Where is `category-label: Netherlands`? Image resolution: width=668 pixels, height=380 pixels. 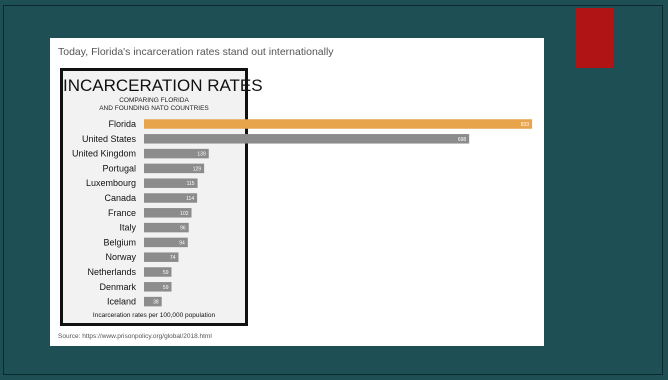
category-label: Netherlands is located at coordinates (111, 272).